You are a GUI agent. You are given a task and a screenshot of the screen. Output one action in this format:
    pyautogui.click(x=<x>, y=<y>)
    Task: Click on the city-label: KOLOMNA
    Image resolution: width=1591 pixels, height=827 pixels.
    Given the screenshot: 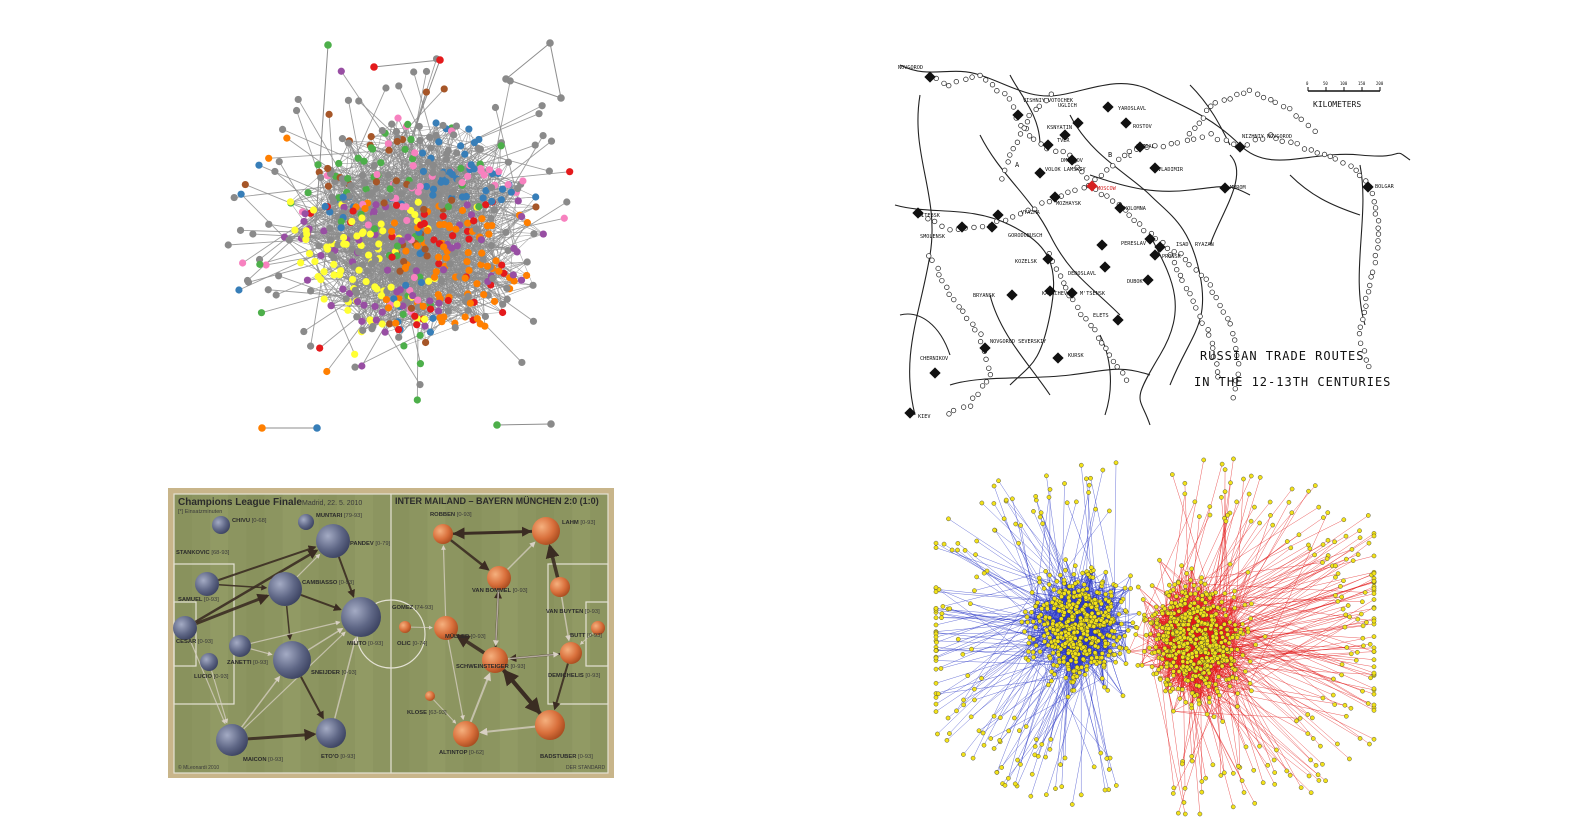 What is the action you would take?
    pyautogui.click(x=1135, y=209)
    